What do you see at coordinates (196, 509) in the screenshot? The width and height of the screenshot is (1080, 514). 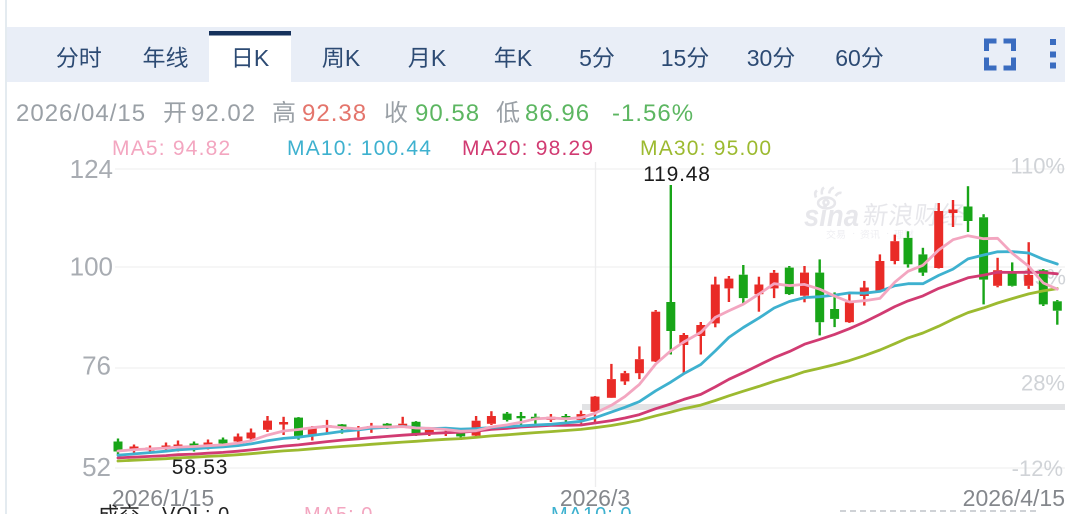 I see `svg-text: VOL: 0` at bounding box center [196, 509].